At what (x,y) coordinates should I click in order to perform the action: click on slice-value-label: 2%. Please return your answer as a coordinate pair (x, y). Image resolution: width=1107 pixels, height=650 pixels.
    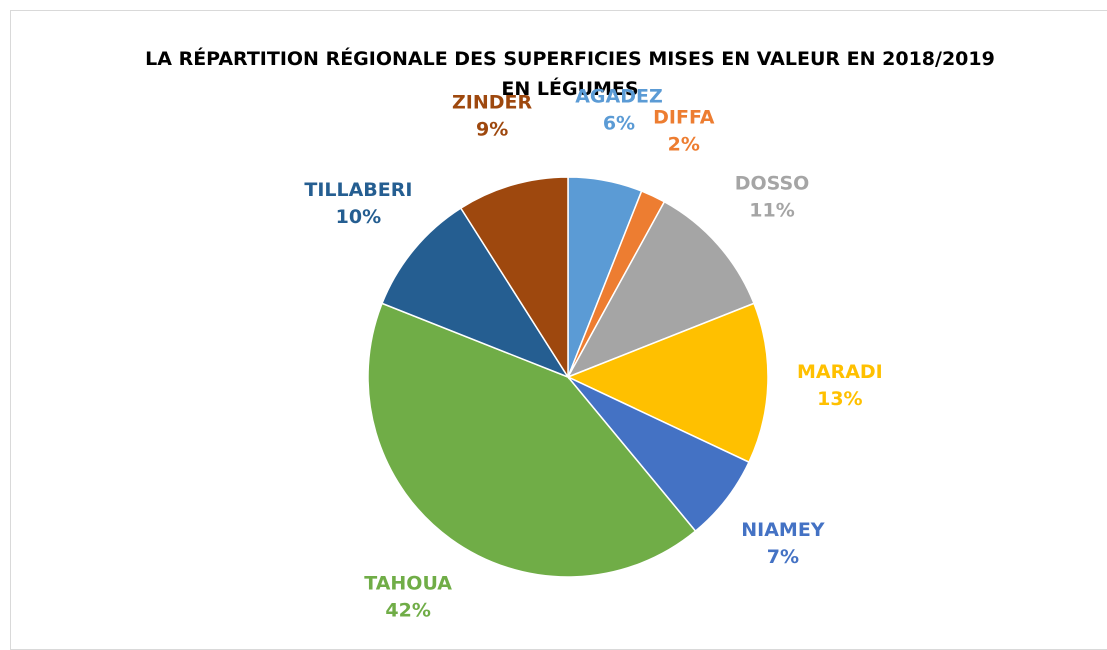
    Looking at the image, I should click on (684, 144).